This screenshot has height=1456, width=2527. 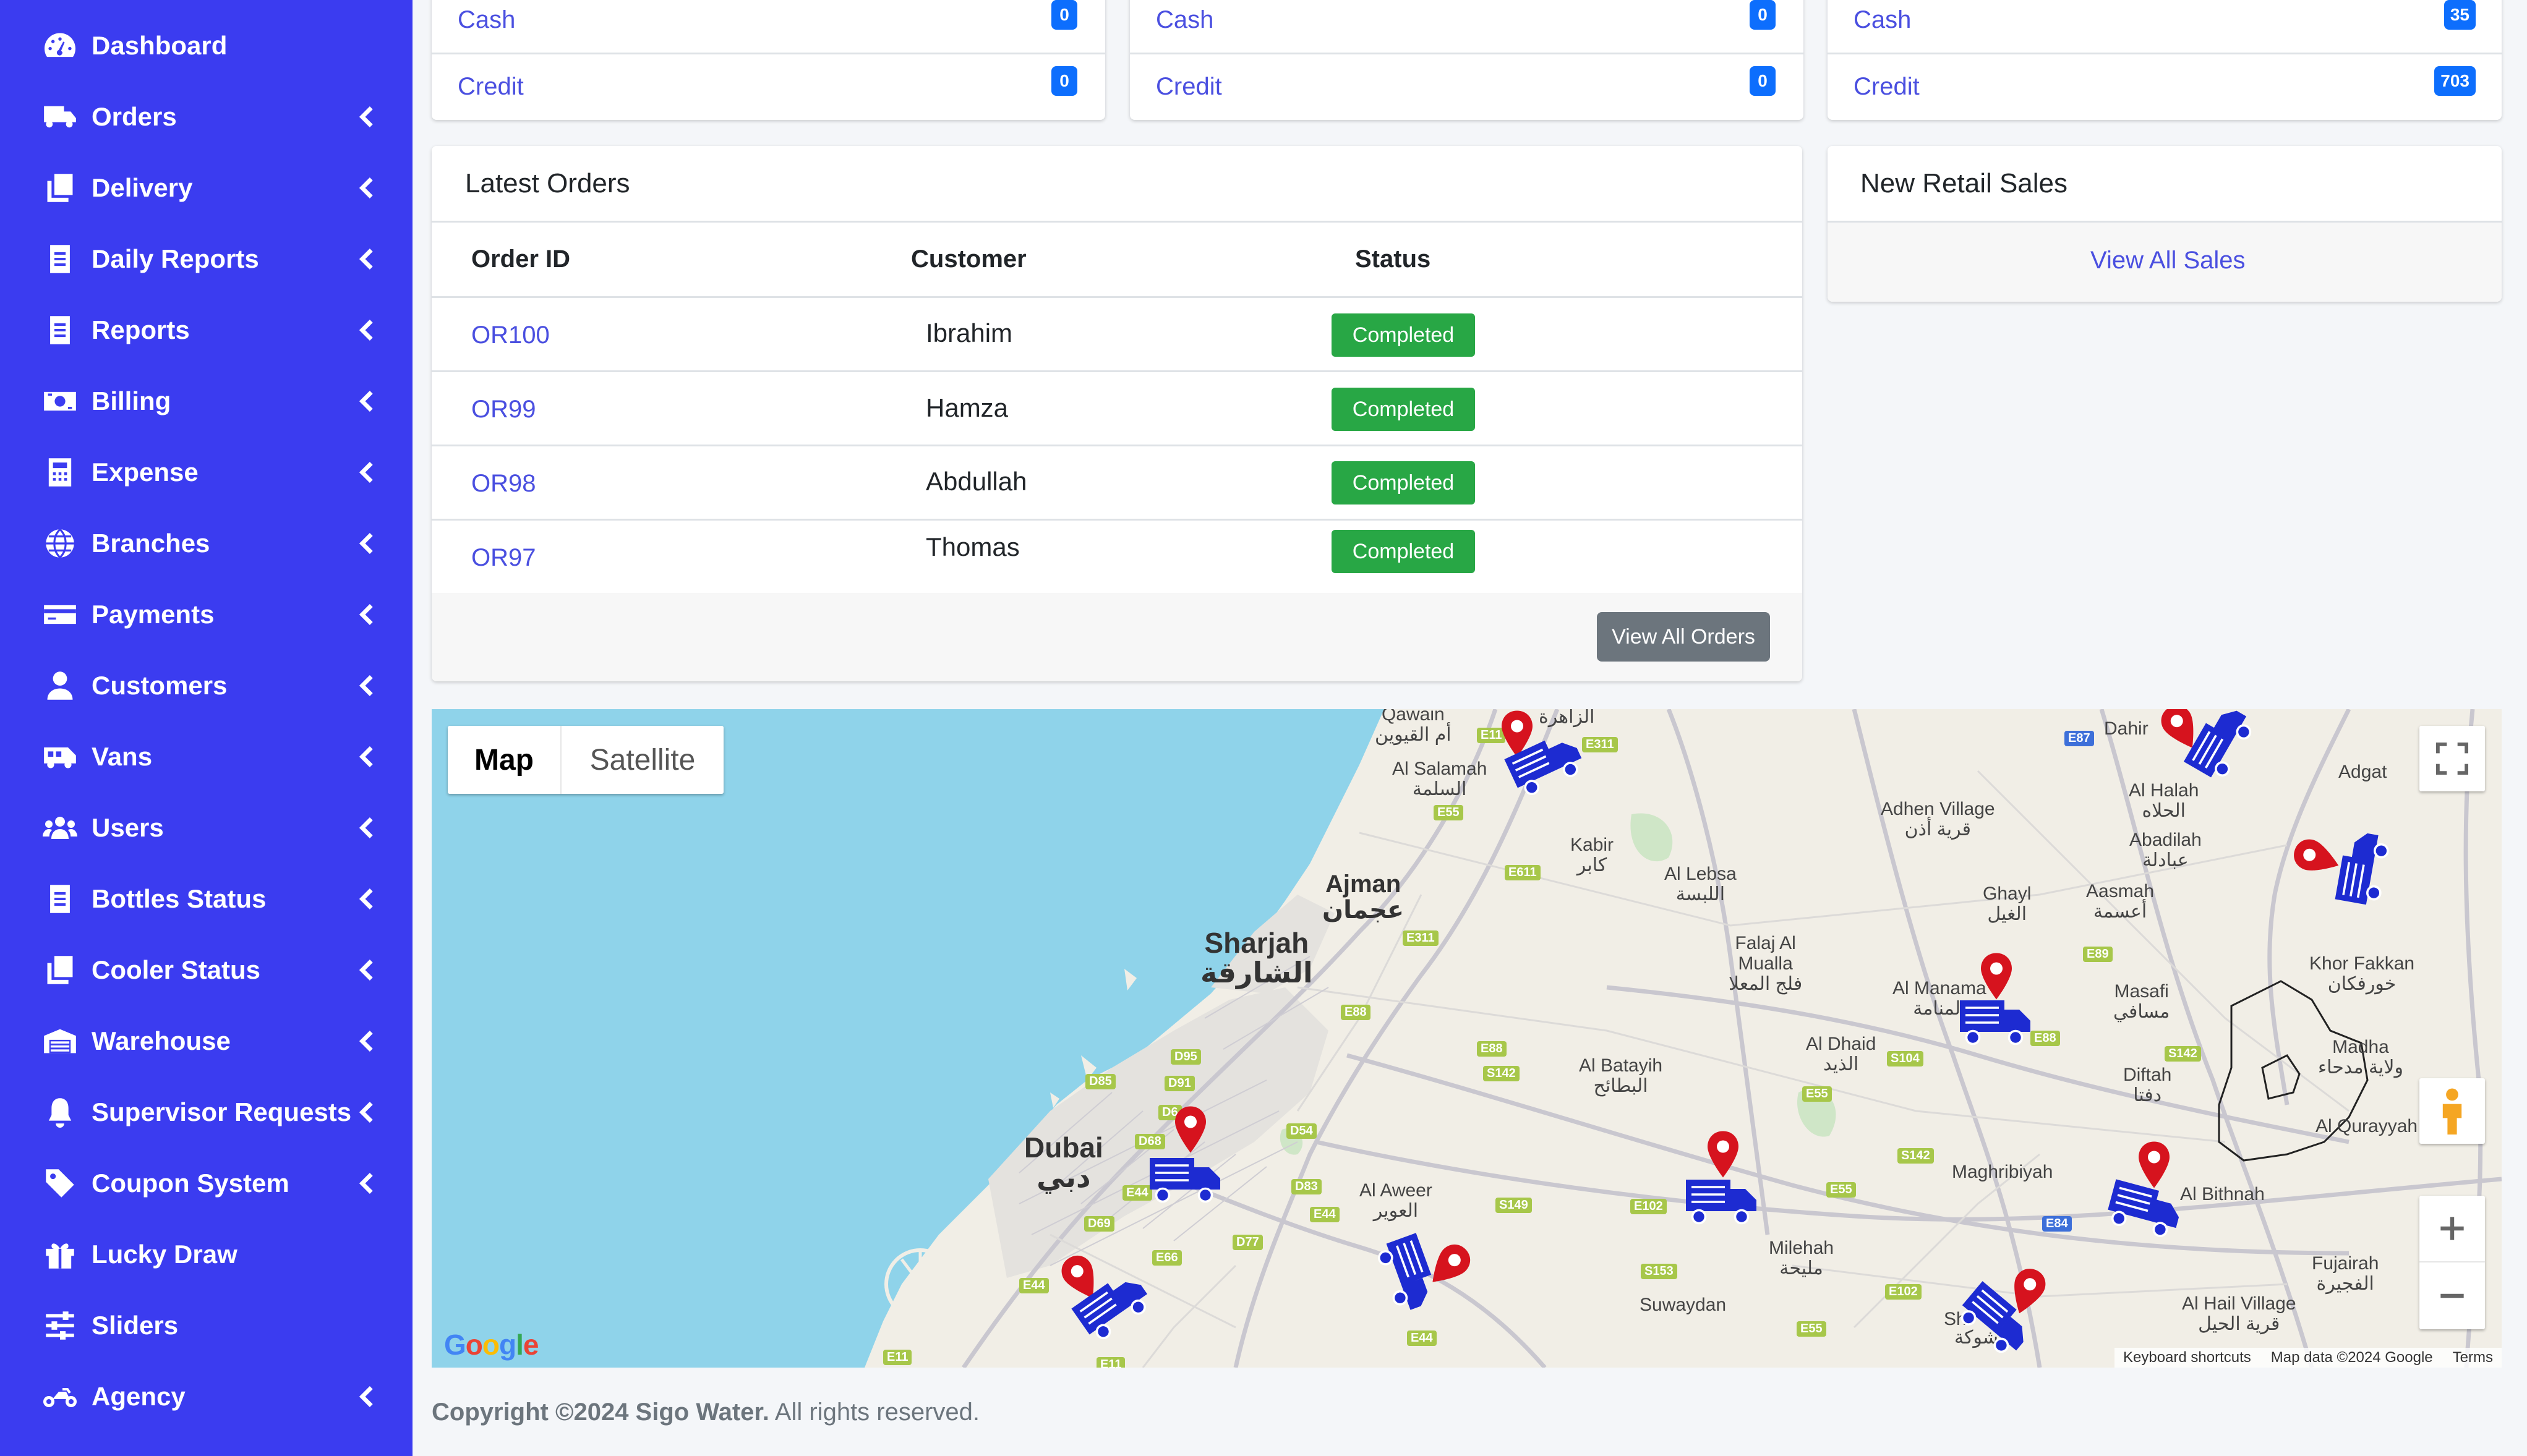 I want to click on google-letter: o, so click(x=474, y=1345).